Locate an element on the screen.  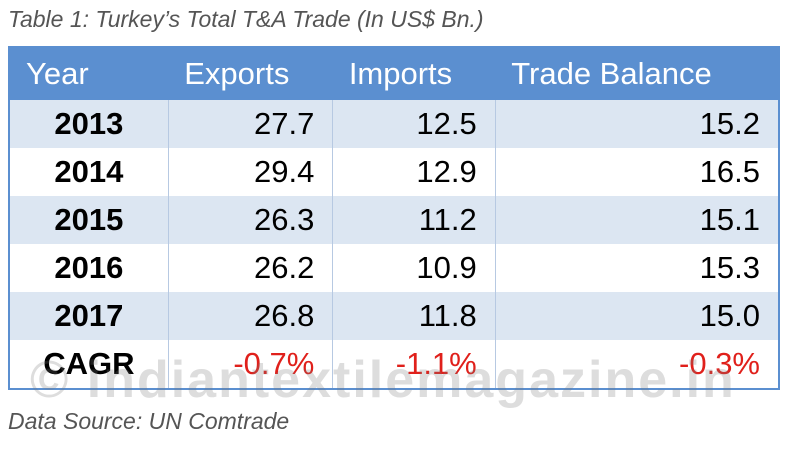
cell: 27.7 is located at coordinates (250, 124).